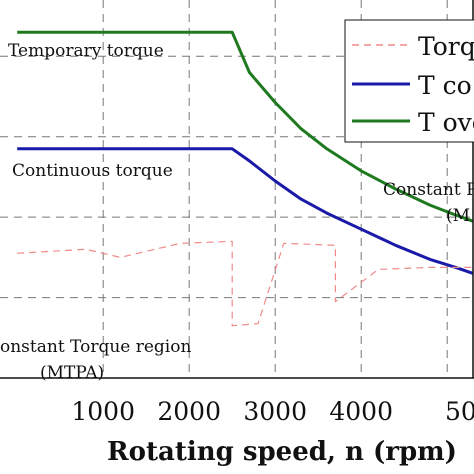 This screenshot has width=474, height=474. What do you see at coordinates (428, 190) in the screenshot?
I see `annotation-constant-power: Constant P` at bounding box center [428, 190].